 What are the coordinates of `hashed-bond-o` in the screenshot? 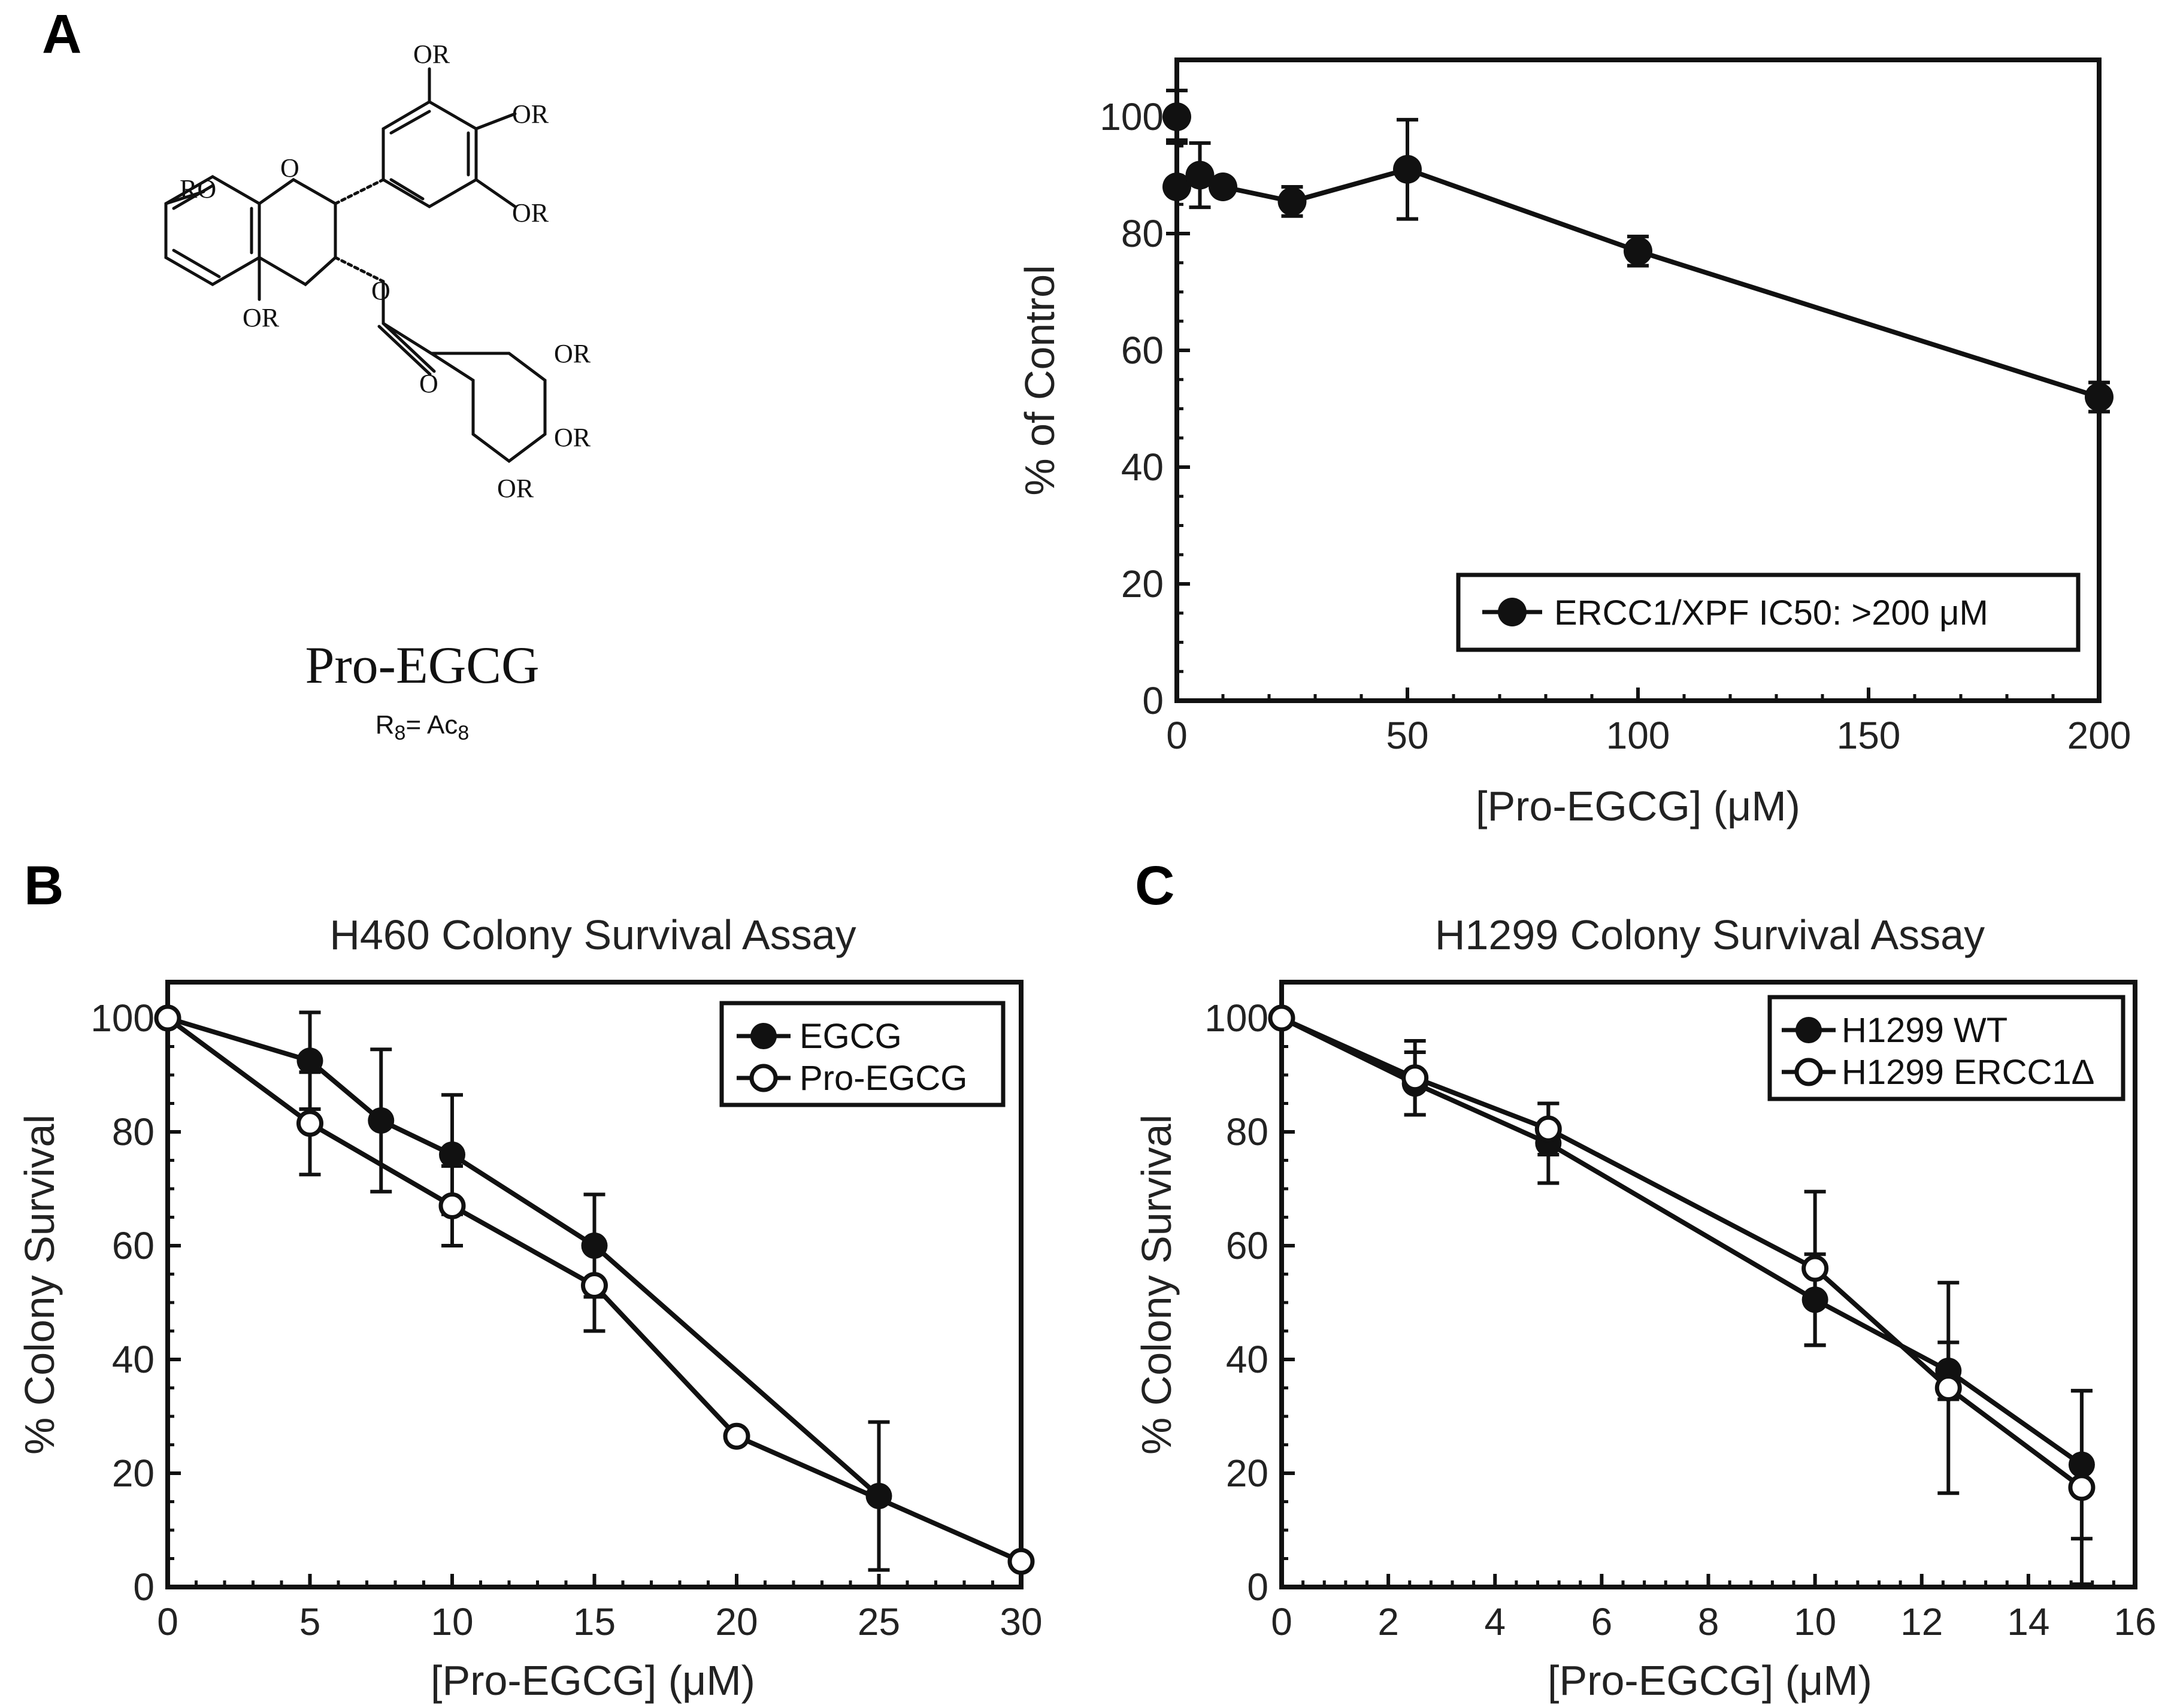 It's located at (359, 269).